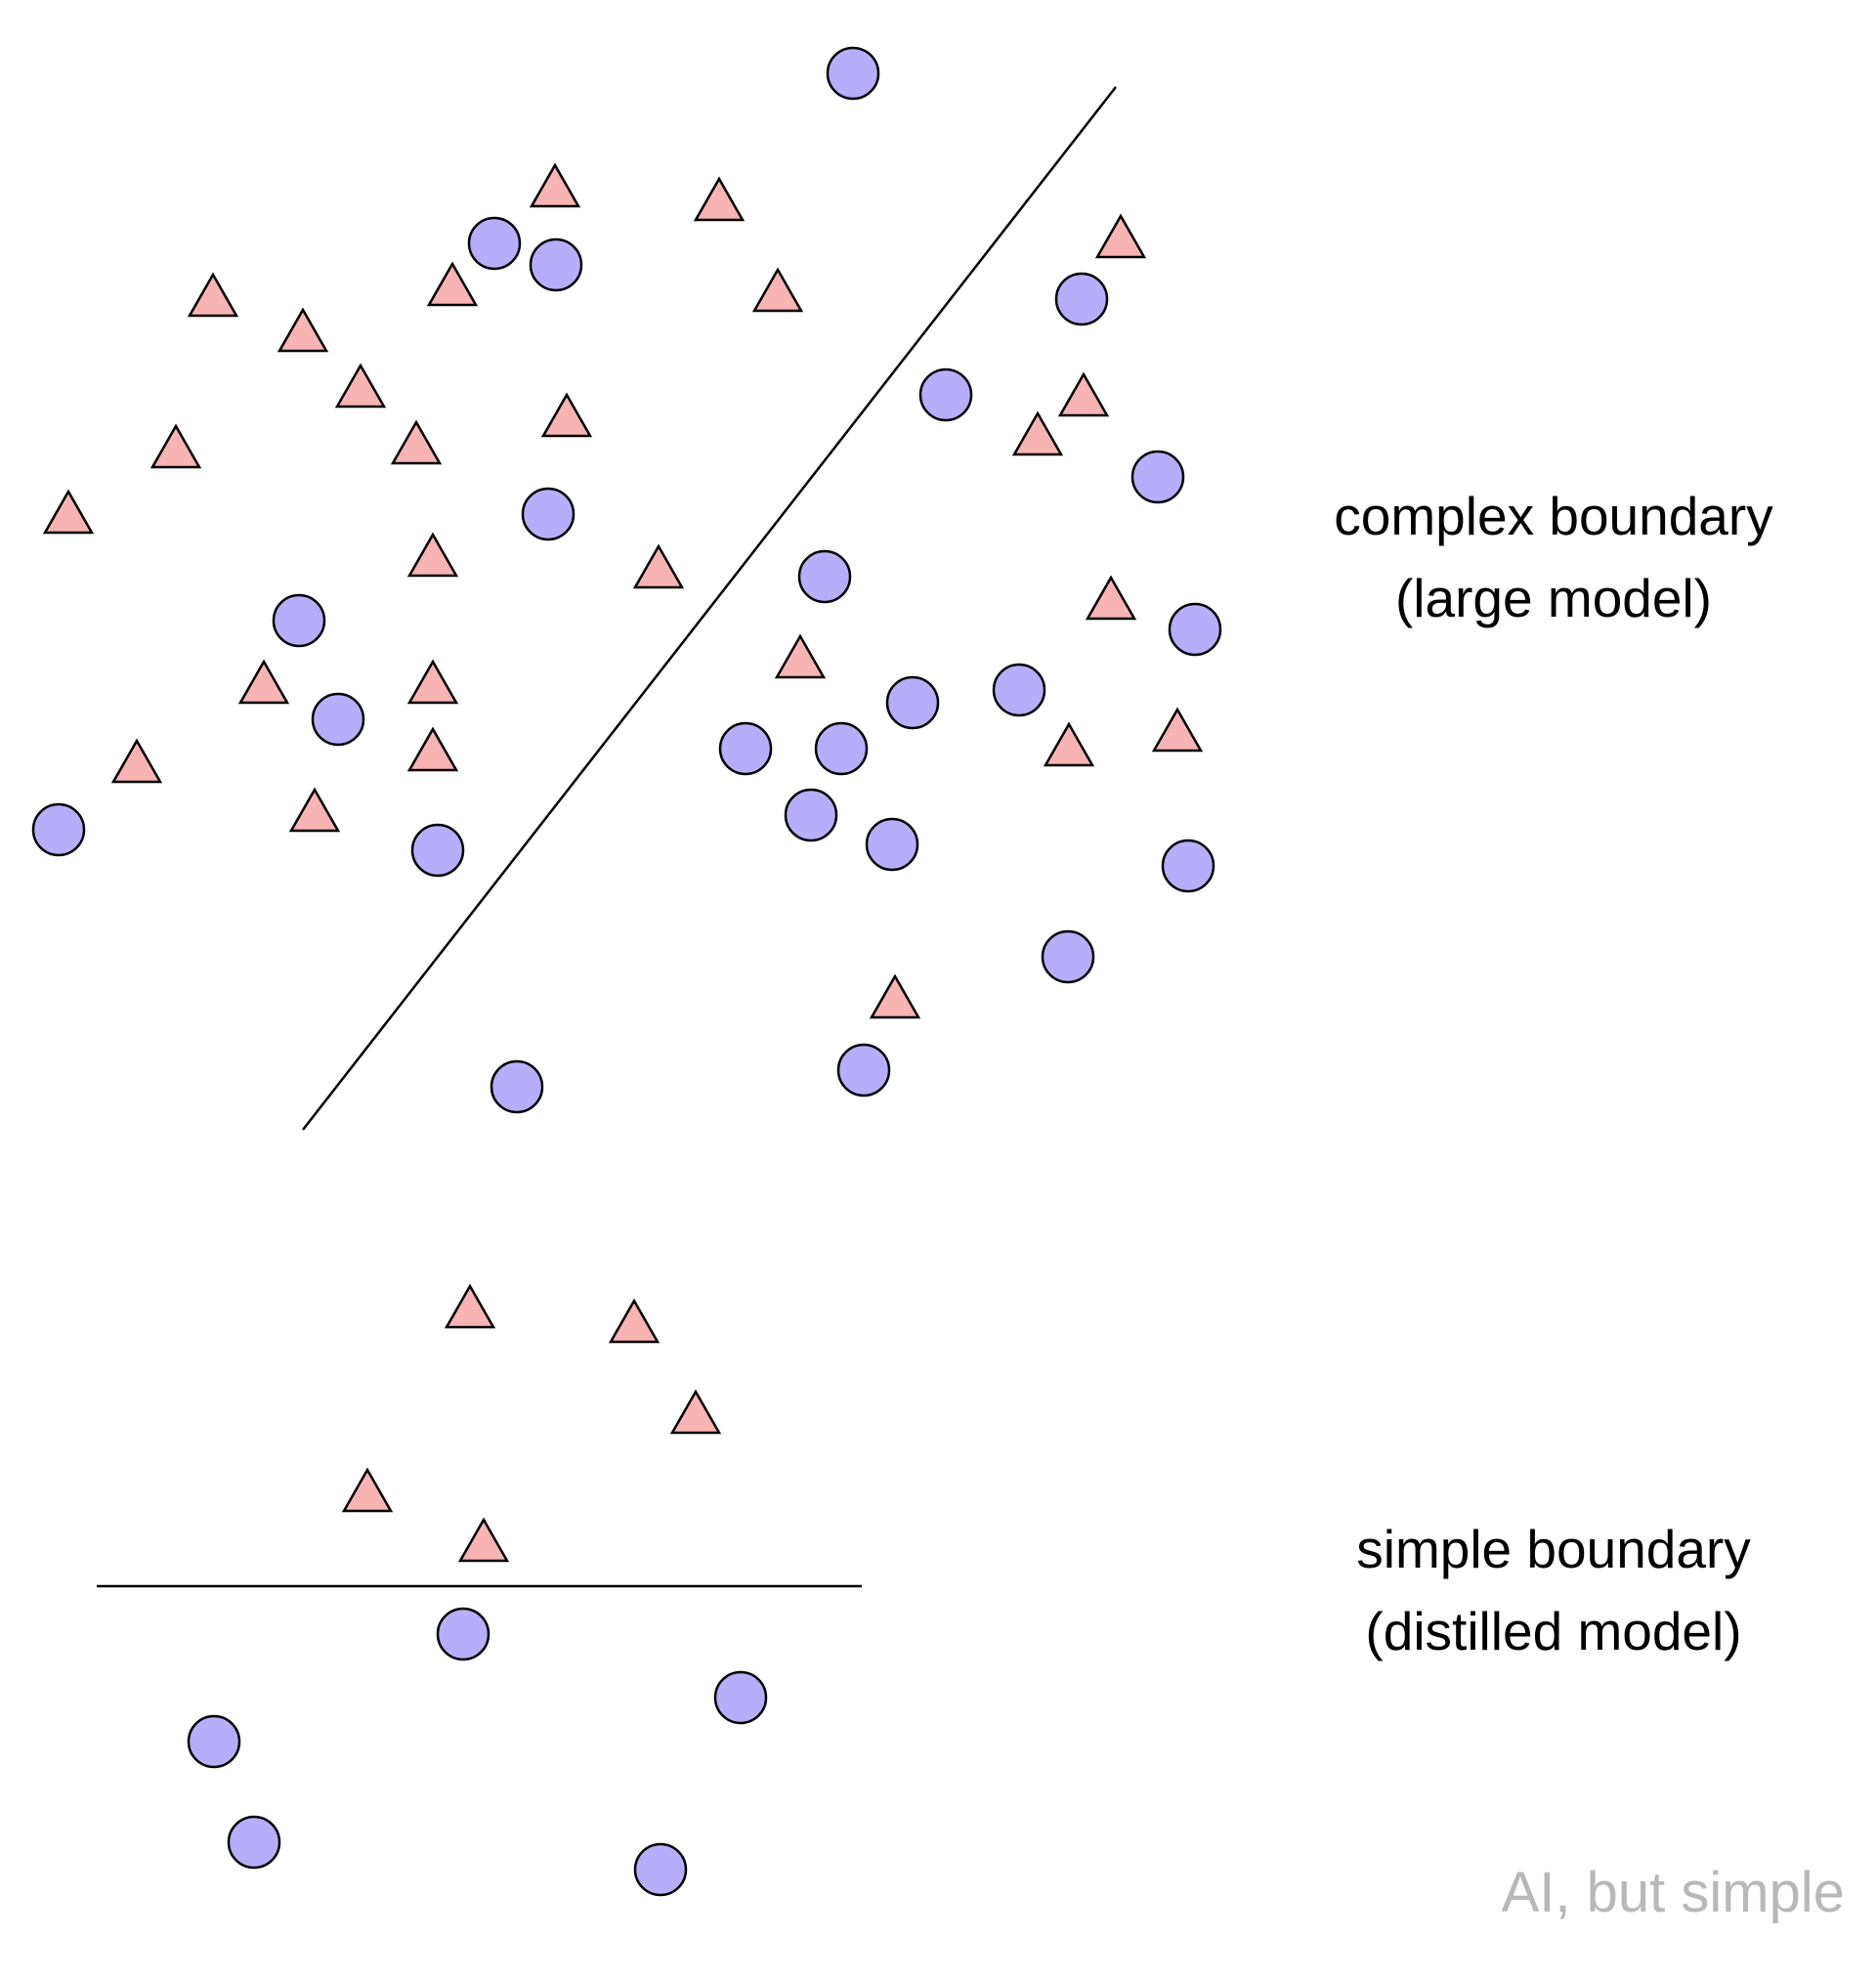 The image size is (1876, 1981). What do you see at coordinates (1553, 1549) in the screenshot?
I see `distilled-model-label-line1: simple boundary` at bounding box center [1553, 1549].